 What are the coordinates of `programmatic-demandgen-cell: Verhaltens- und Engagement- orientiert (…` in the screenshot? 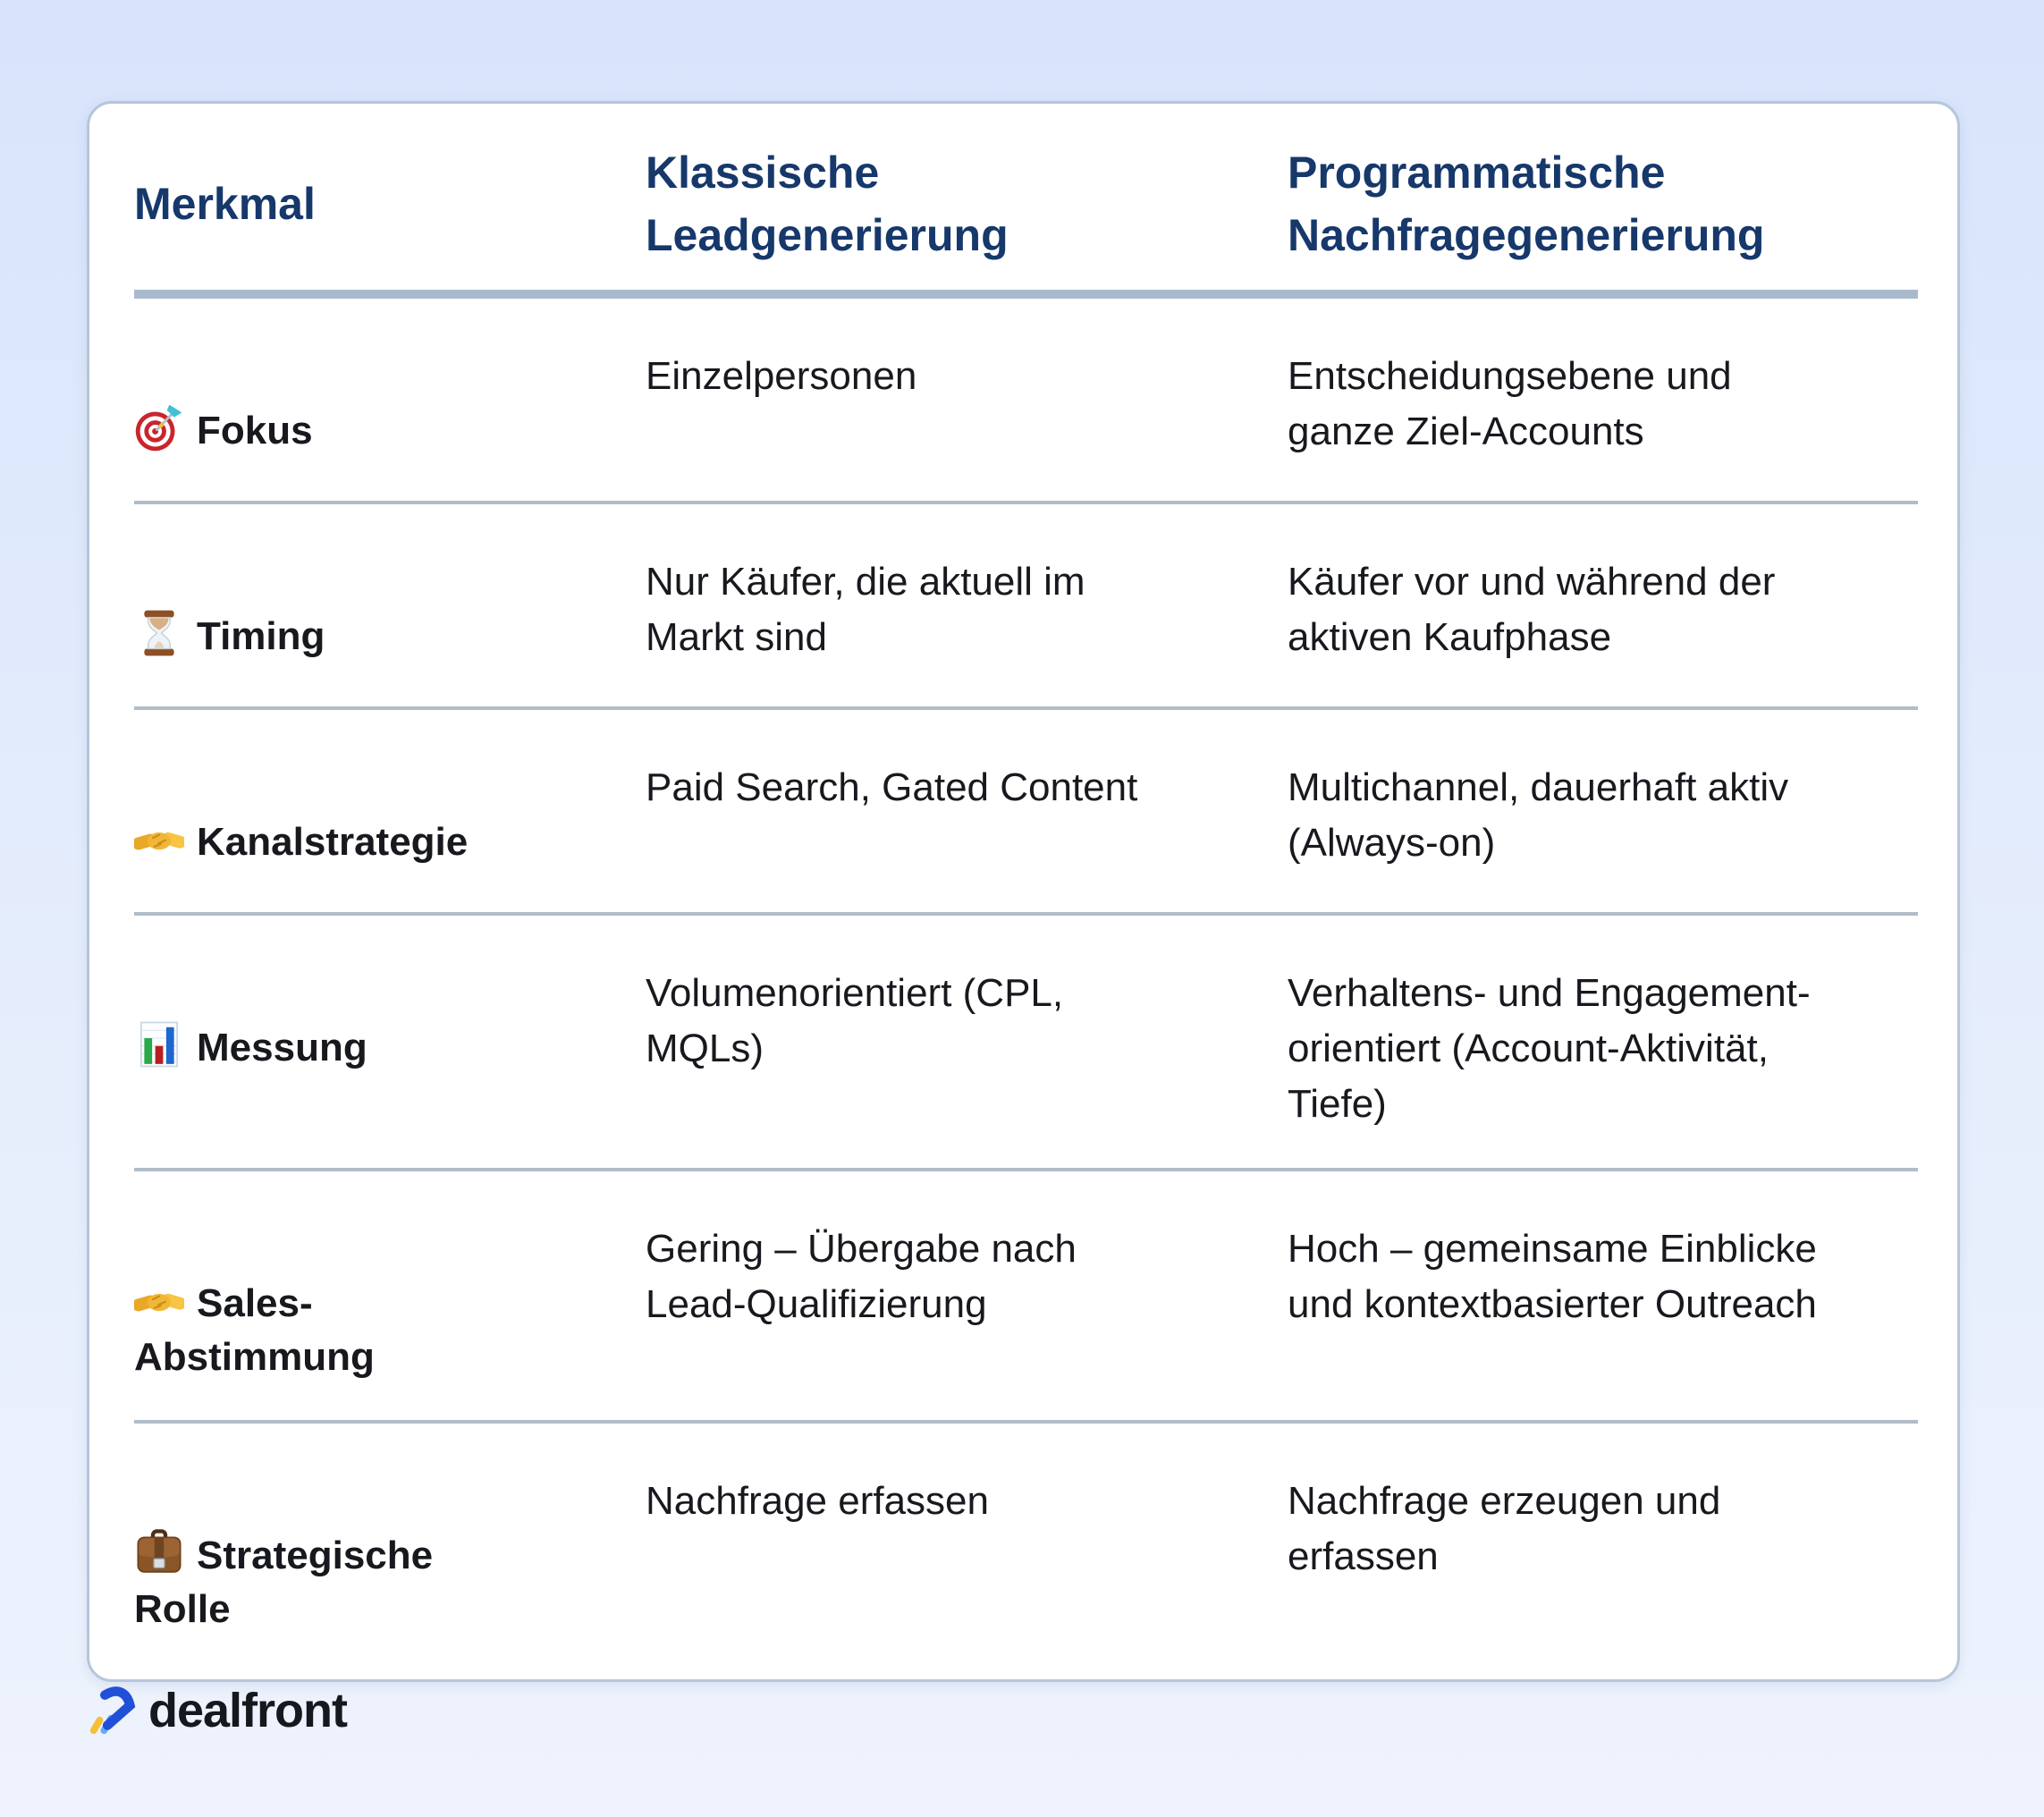 It's located at (1549, 1048).